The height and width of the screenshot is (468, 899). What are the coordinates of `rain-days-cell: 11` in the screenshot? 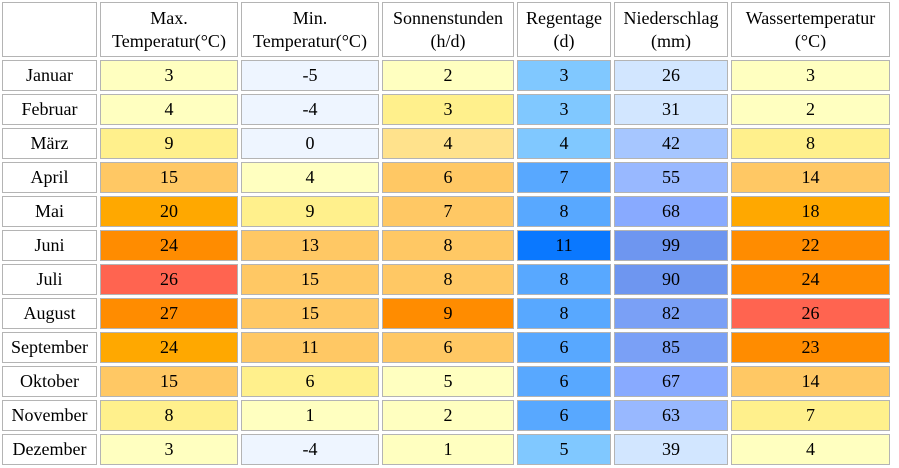 It's located at (564, 245).